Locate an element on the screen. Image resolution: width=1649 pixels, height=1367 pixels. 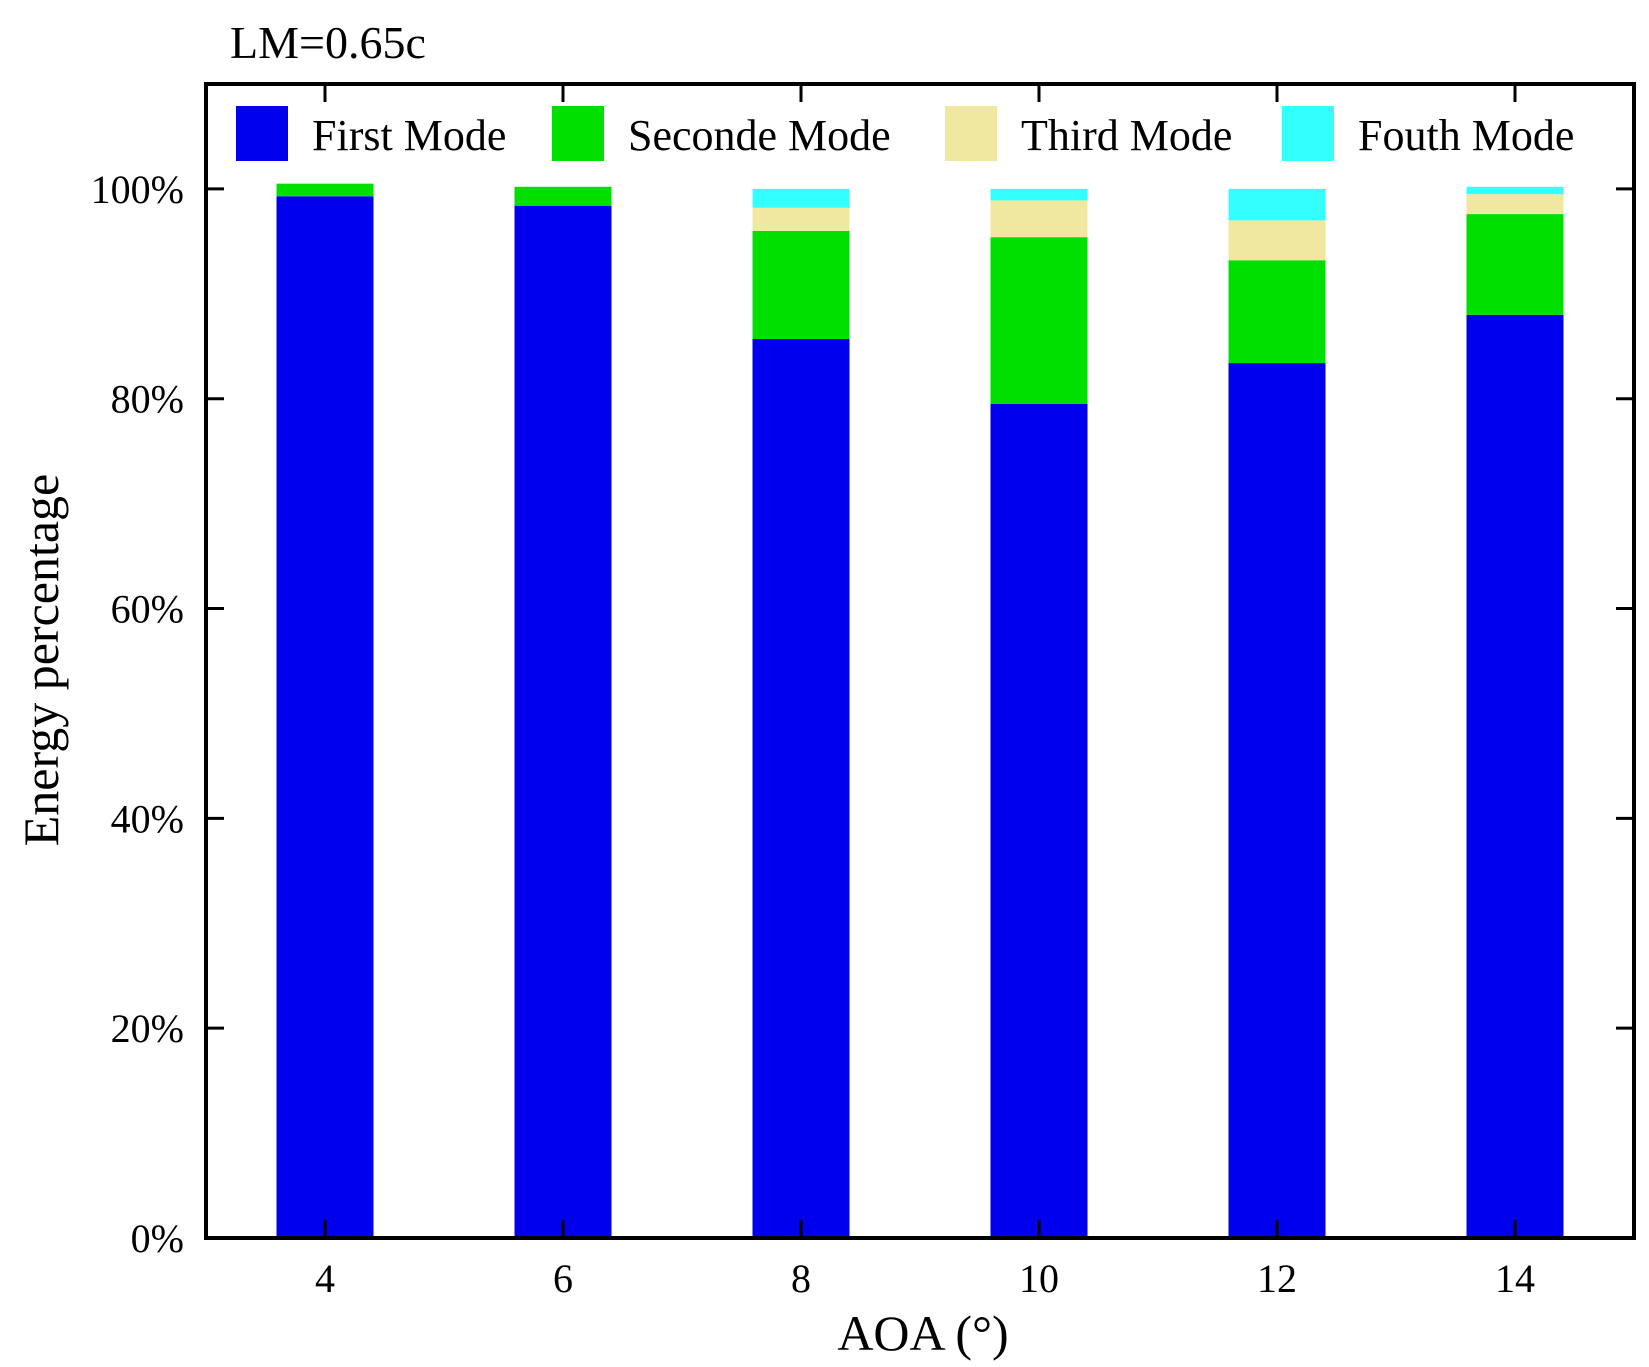
legend-swatch-fouth-mode is located at coordinates (1308, 133).